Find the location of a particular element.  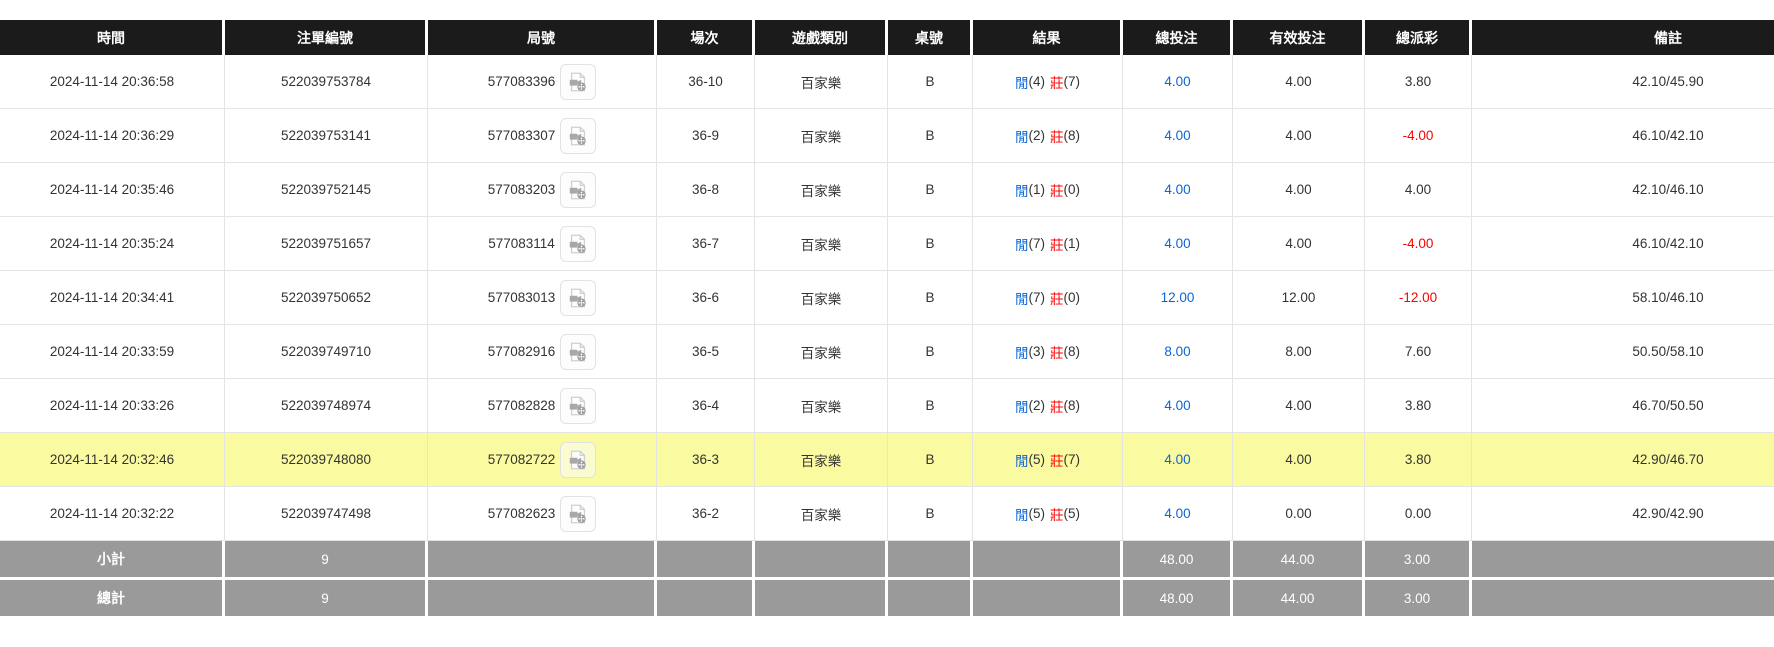

cell-valid-bet: 0.00 is located at coordinates (1299, 514).